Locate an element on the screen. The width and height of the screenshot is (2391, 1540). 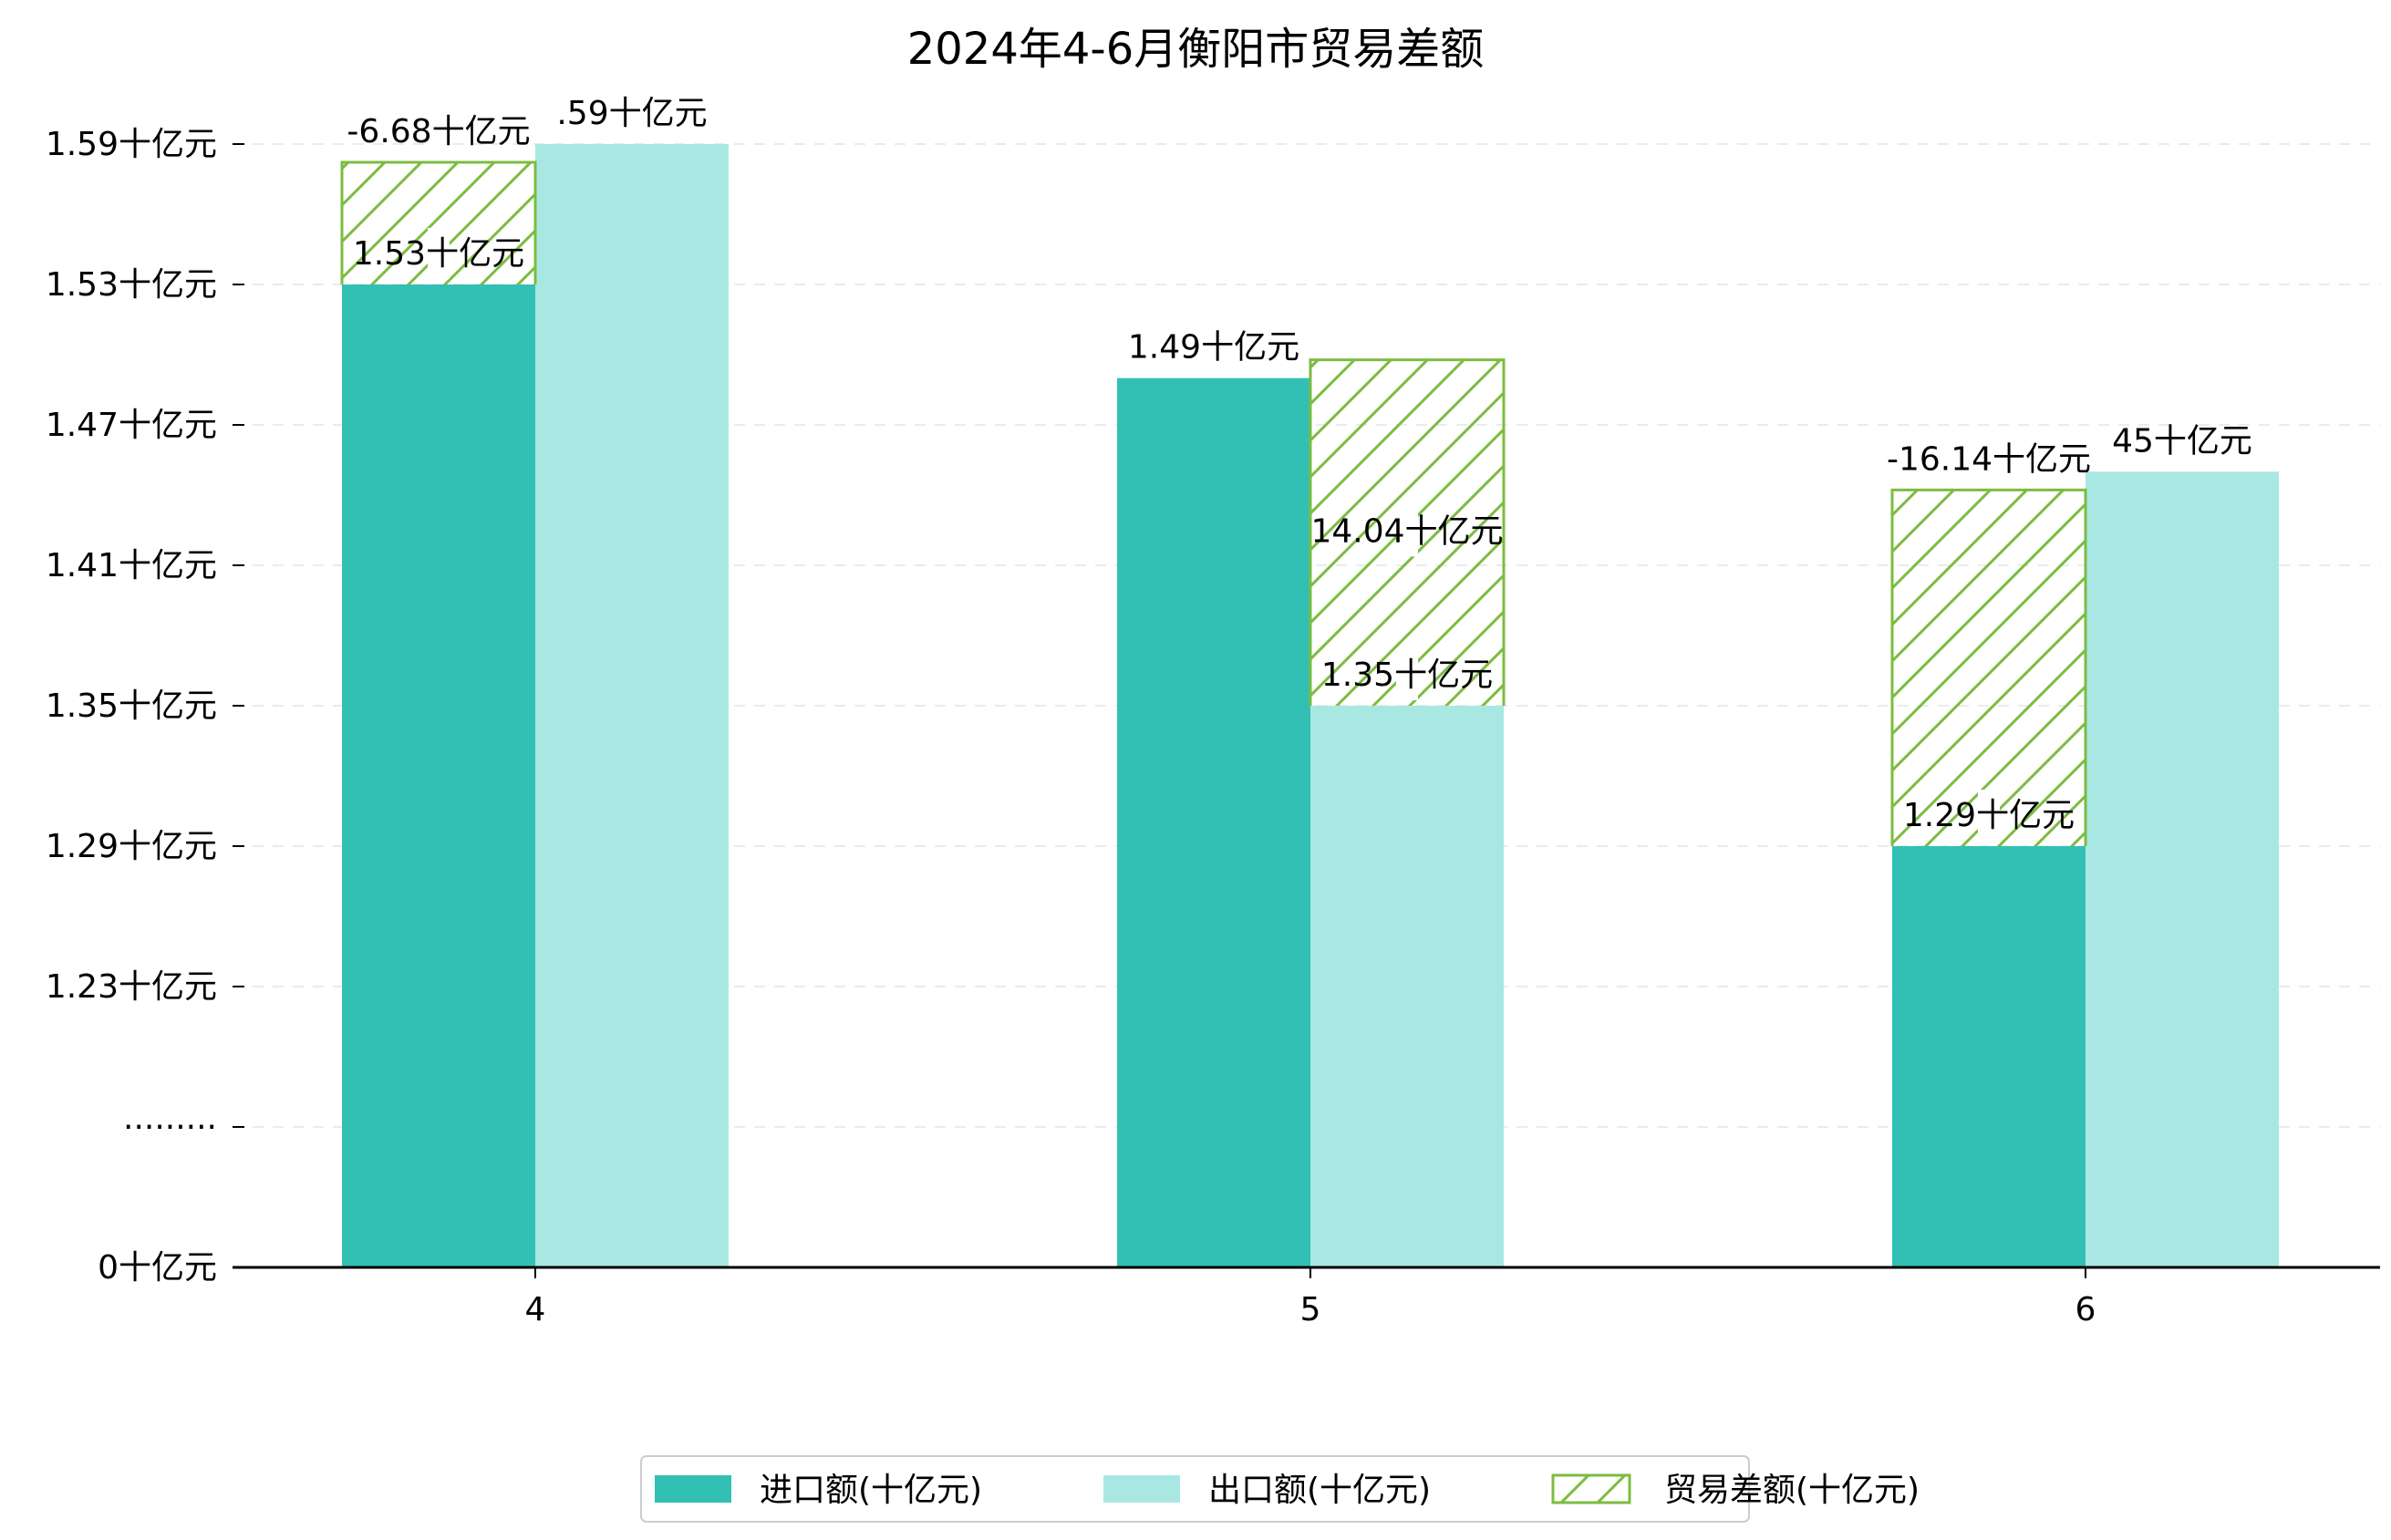
chart-title: 2024年4-6月衡阳市贸易差额 is located at coordinates (1196, 49).